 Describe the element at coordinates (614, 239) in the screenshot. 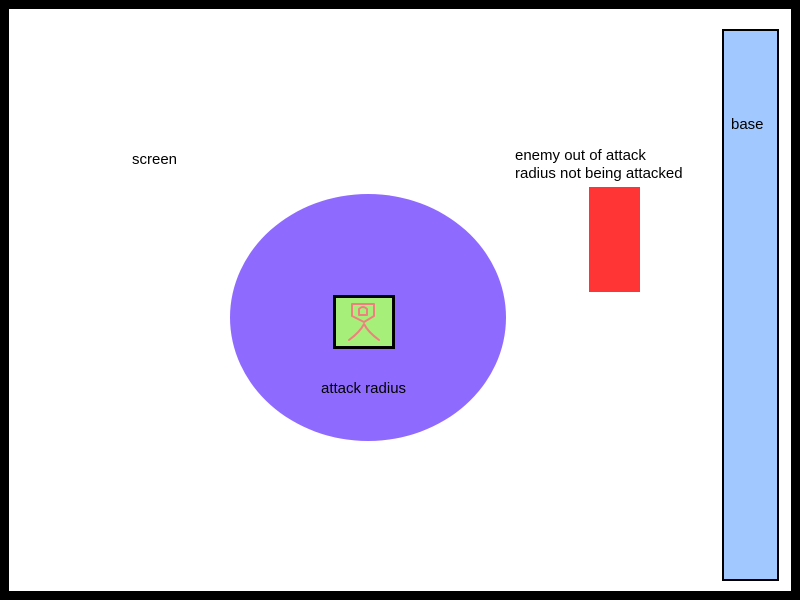

I see `enemy` at that location.